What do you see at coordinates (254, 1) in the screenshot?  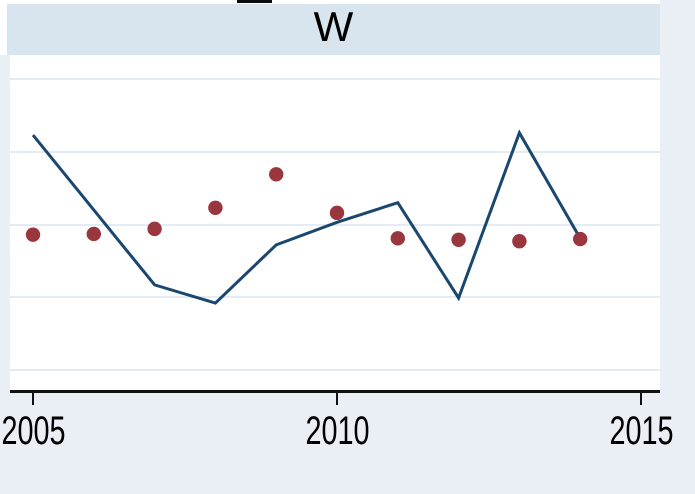 I see `top-edge-artifact` at bounding box center [254, 1].